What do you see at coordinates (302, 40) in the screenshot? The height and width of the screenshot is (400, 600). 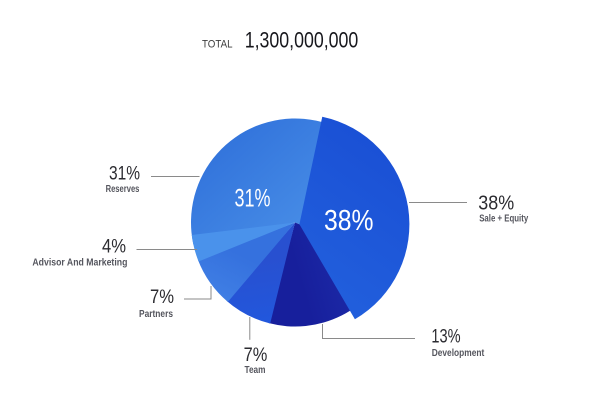 I see `svg-text: 1,300,000,000` at bounding box center [302, 40].